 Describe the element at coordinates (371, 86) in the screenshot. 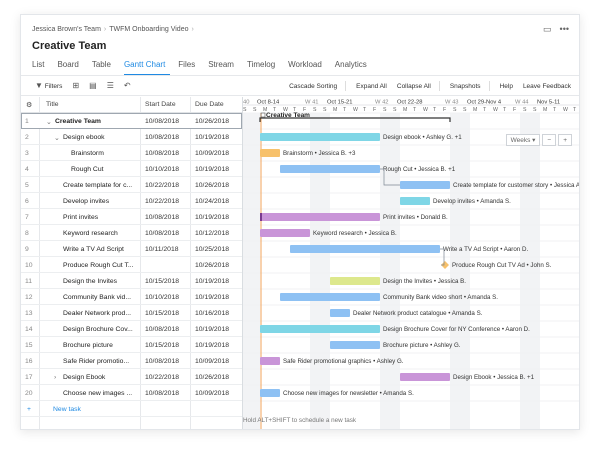

I see `expand-all-button: Expand All` at that location.